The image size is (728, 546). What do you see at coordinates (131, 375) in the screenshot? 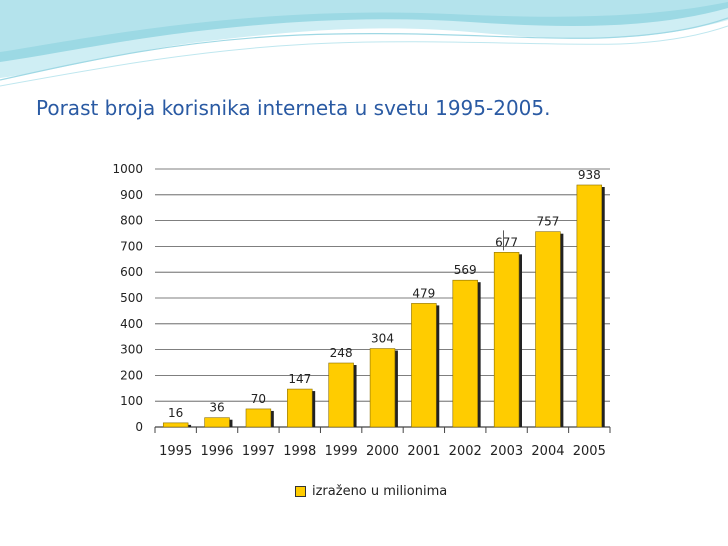
I see `y-tick-label: 200` at bounding box center [131, 375].